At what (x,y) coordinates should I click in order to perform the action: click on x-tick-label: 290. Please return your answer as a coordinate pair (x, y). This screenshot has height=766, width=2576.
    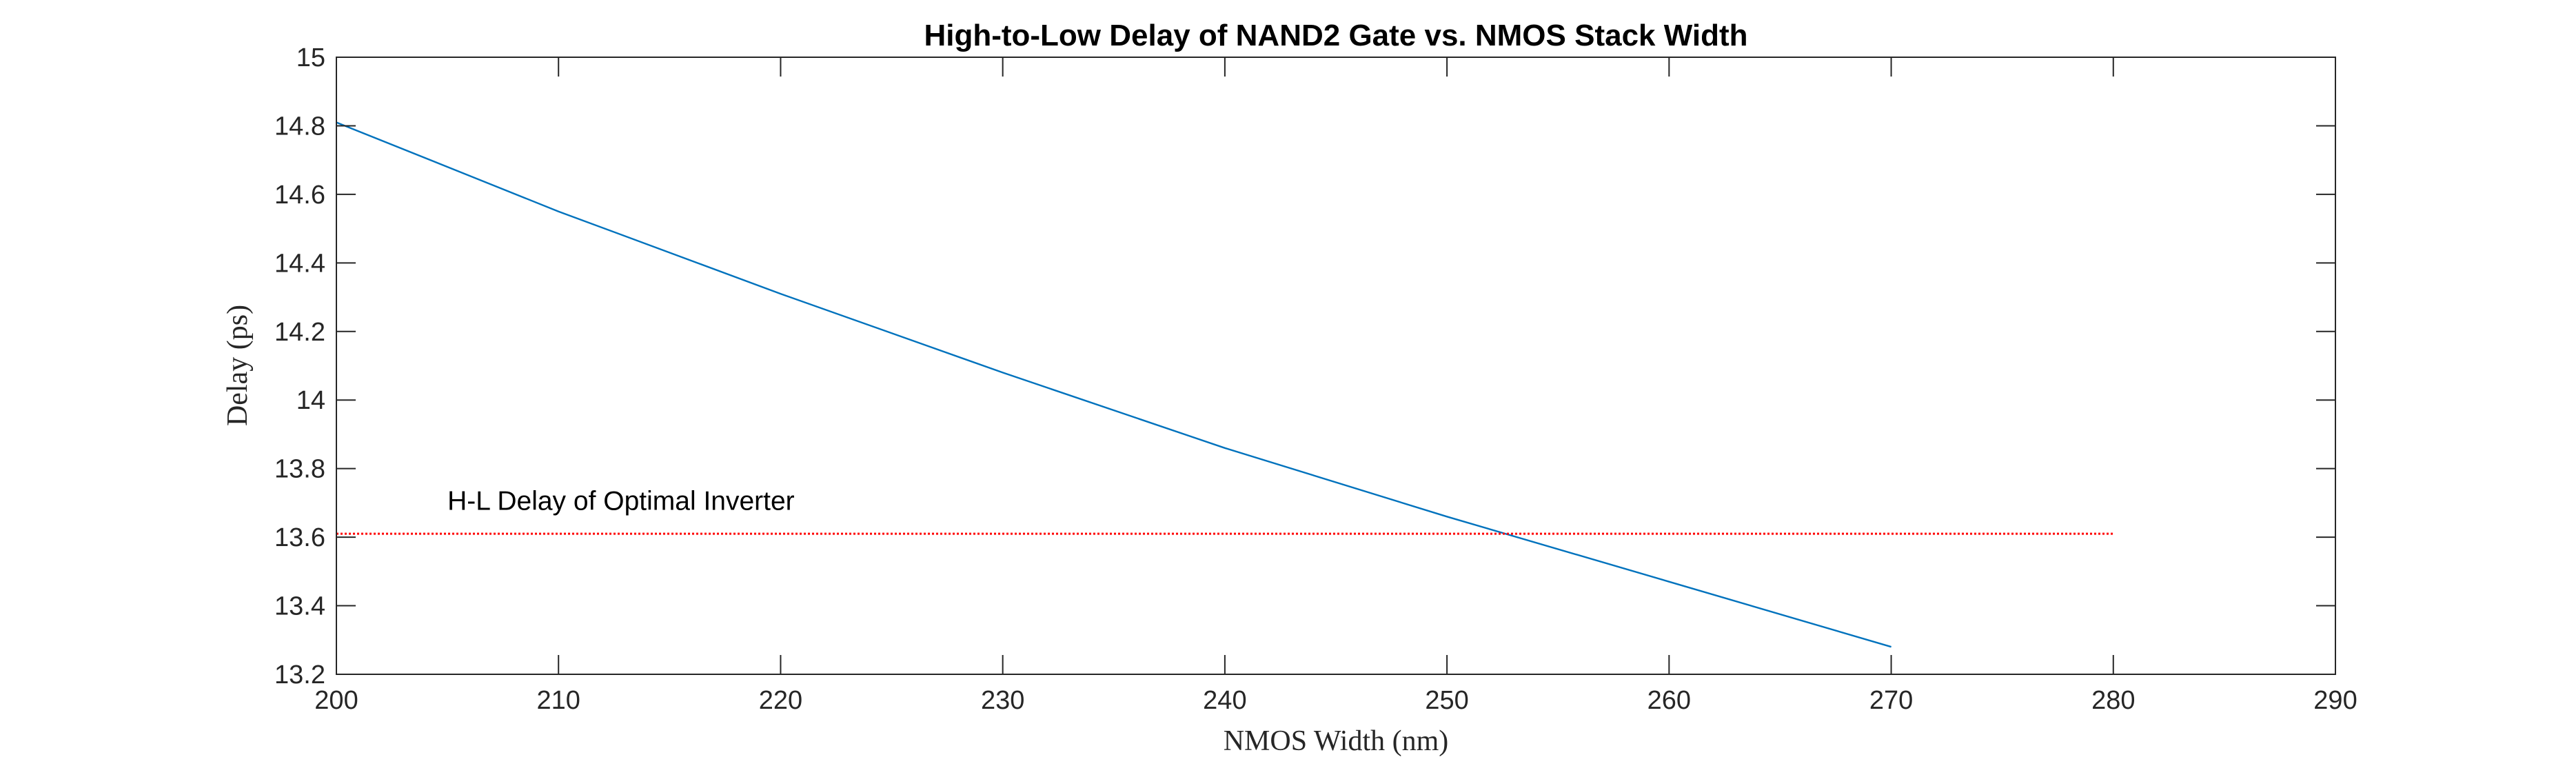
    Looking at the image, I should click on (2335, 701).